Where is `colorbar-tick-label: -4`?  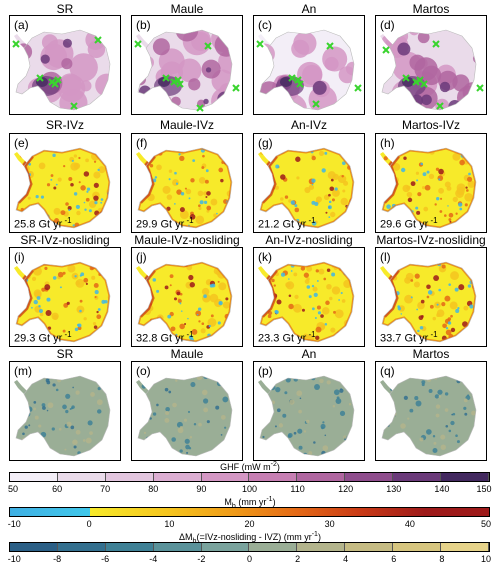
colorbar-tick-label: -4 is located at coordinates (153, 559).